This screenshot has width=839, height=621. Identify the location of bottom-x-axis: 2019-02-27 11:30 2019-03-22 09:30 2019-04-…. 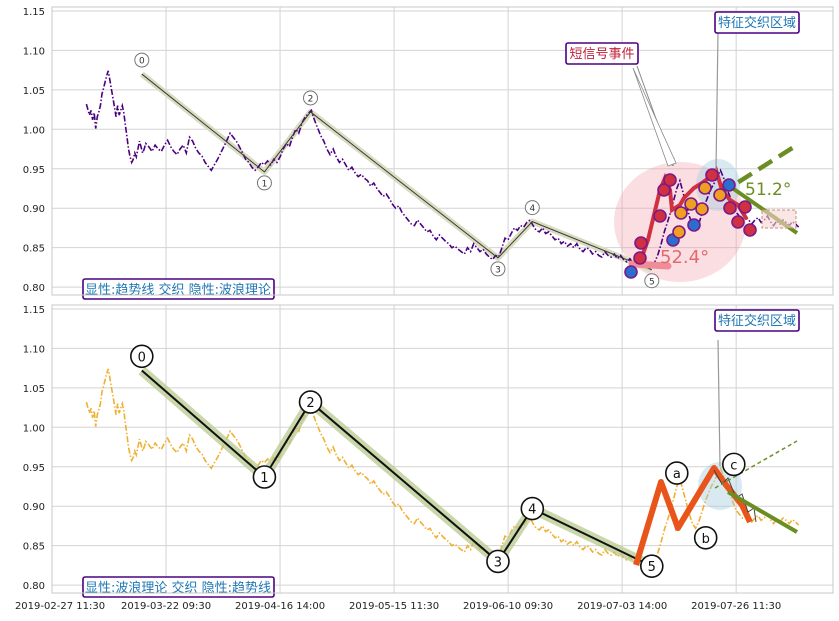
(398, 606).